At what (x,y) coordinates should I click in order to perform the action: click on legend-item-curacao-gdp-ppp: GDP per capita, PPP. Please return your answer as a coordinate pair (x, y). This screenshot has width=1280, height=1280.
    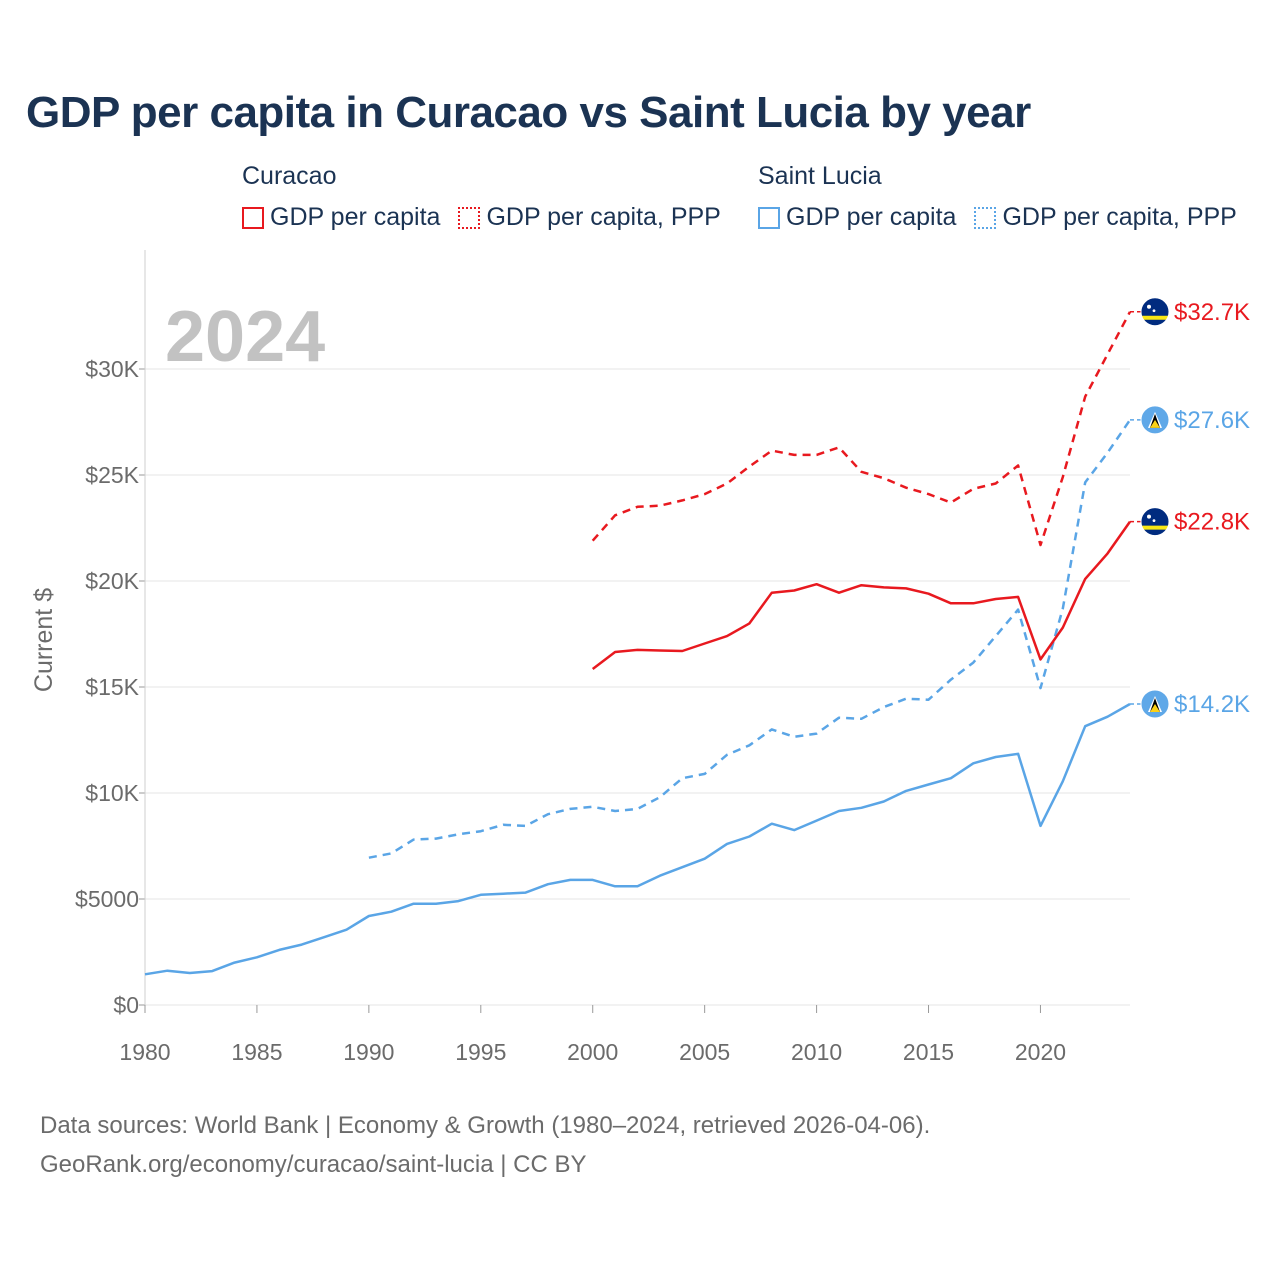
    Looking at the image, I should click on (589, 217).